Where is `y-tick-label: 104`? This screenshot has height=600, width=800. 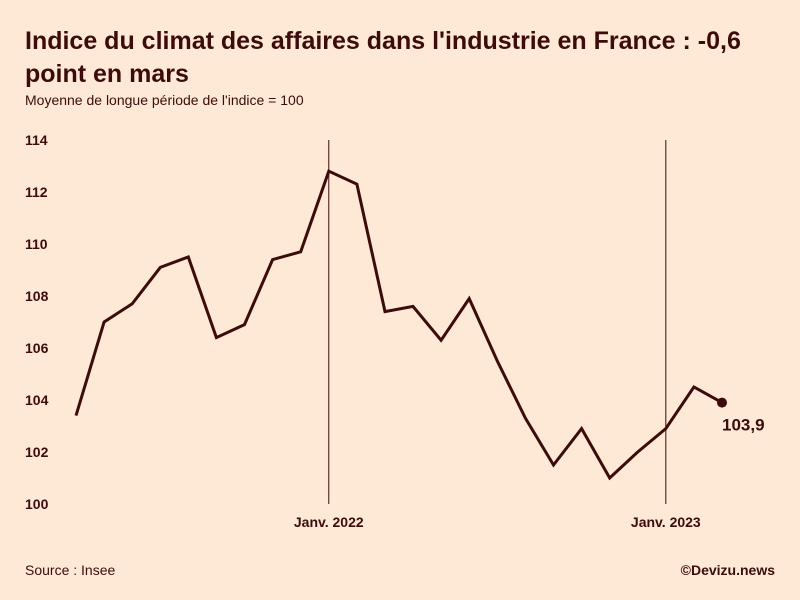 y-tick-label: 104 is located at coordinates (37, 400).